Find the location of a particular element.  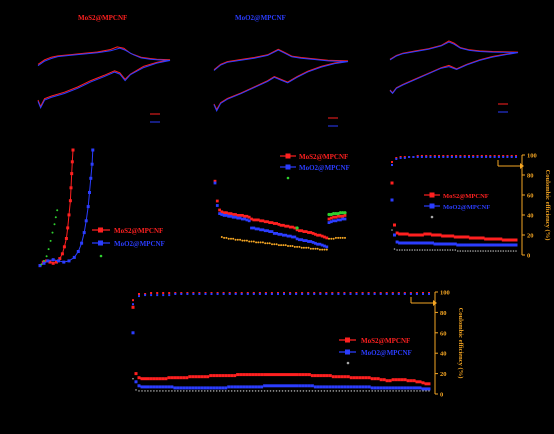

panel-cv2-title: MoO2@MPCNF is located at coordinates (260, 18).